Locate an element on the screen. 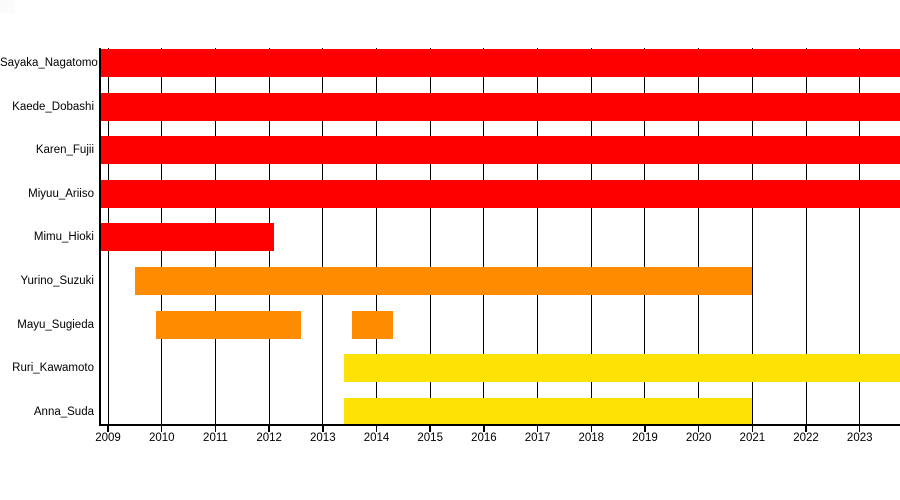  x-tick-2021 is located at coordinates (752, 428).